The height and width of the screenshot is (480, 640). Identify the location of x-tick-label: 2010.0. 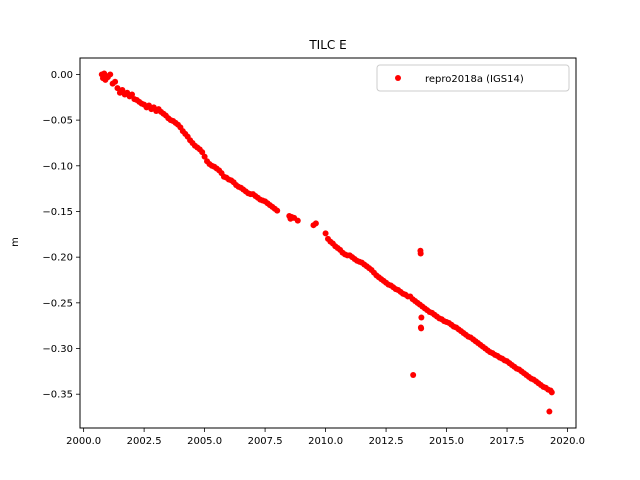
(325, 441).